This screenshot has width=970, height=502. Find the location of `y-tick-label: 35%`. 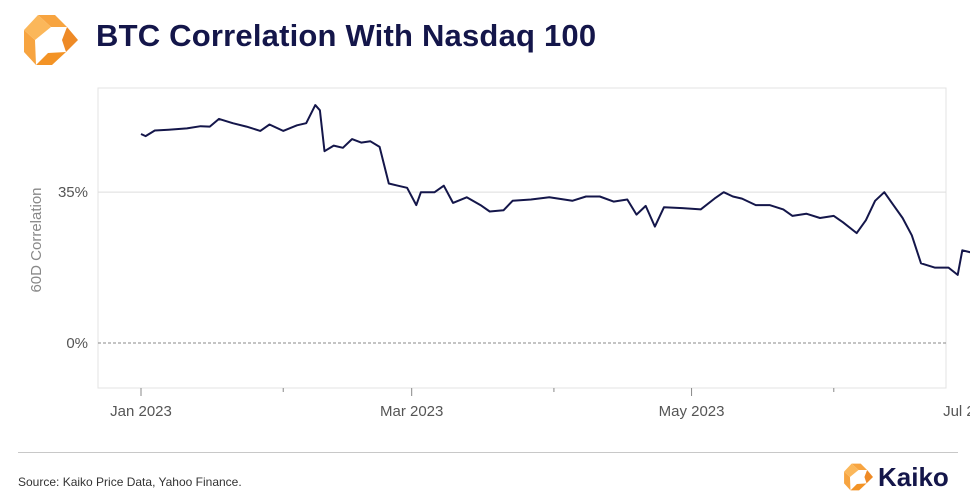

y-tick-label: 35% is located at coordinates (73, 192).